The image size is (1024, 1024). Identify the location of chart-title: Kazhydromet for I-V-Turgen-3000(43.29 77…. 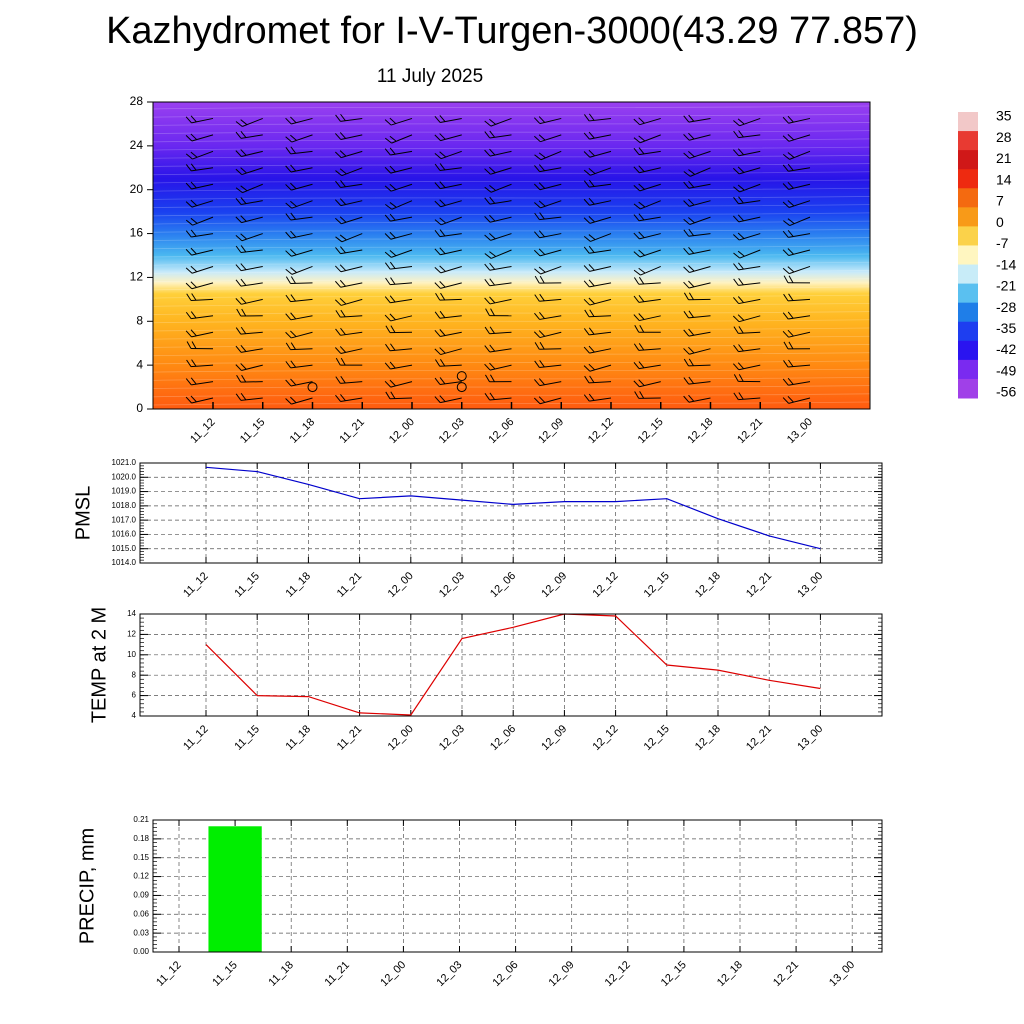
(512, 31).